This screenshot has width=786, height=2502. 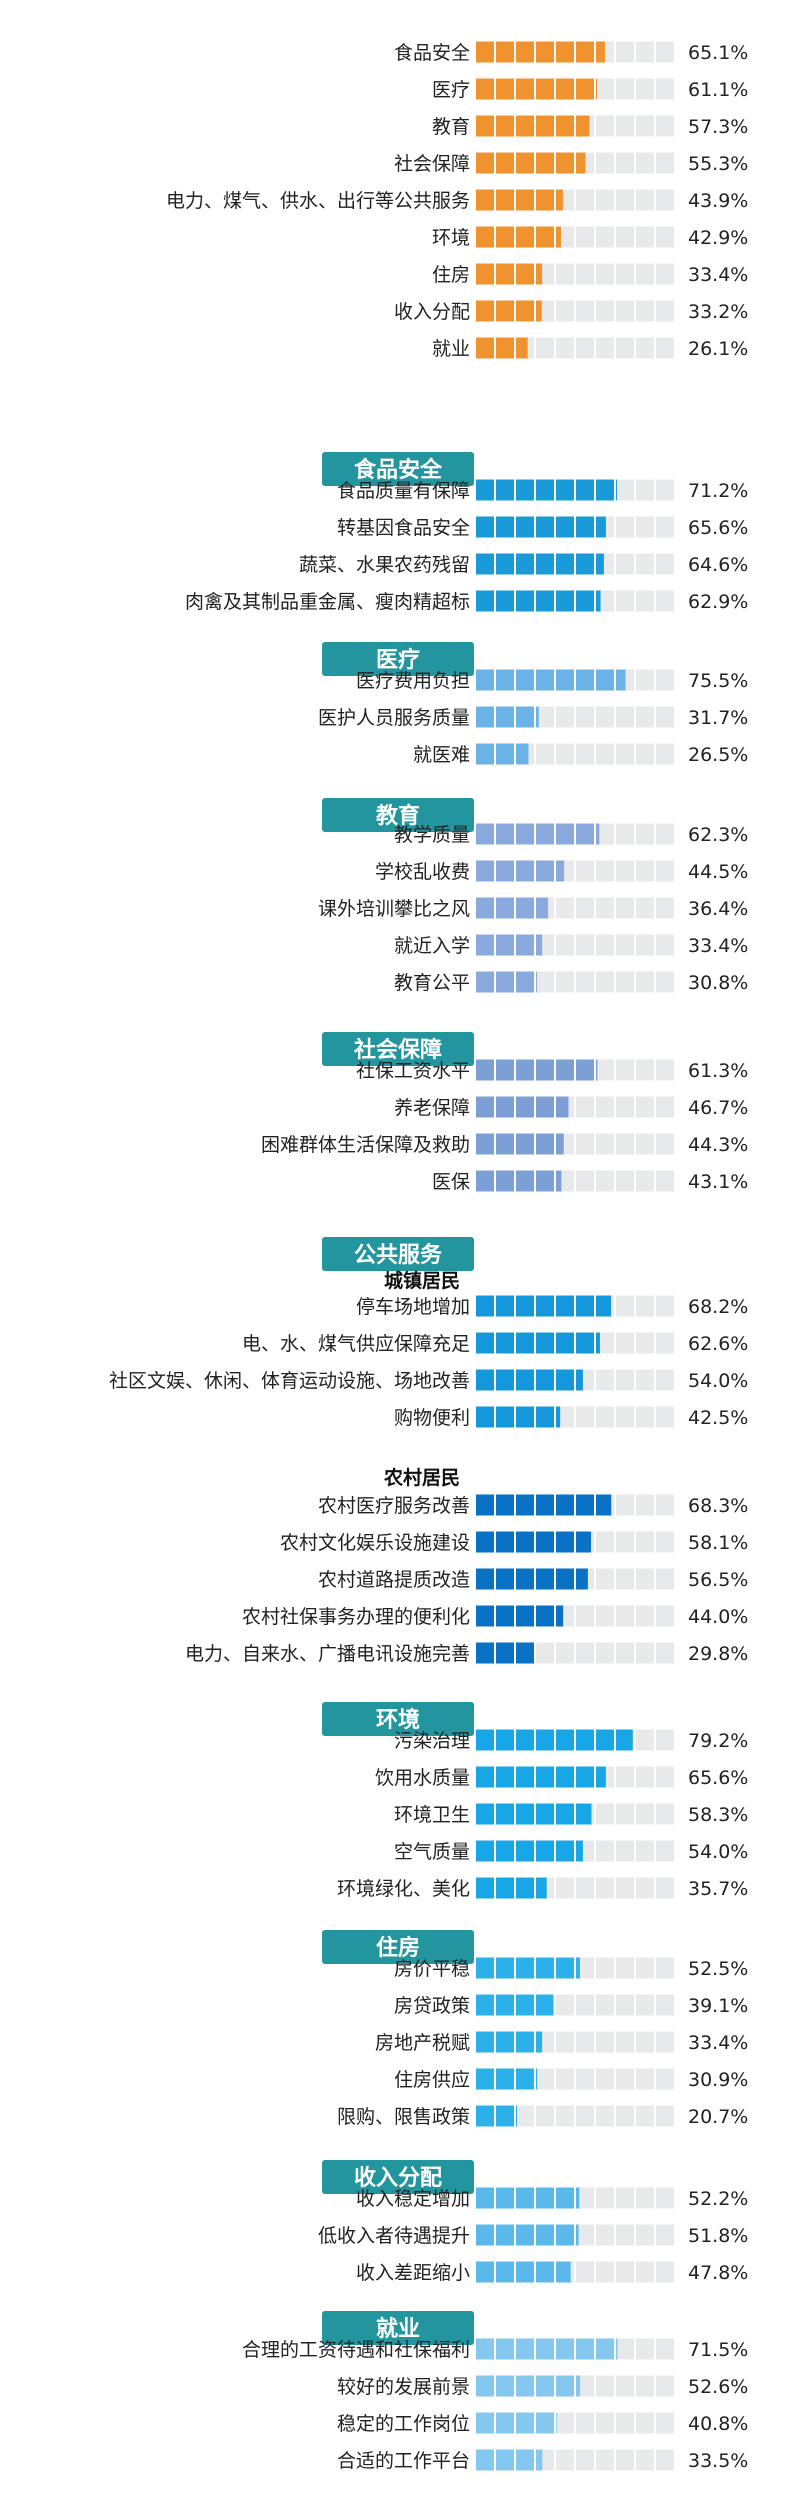 What do you see at coordinates (718, 1506) in the screenshot?
I see `bar-value-label: 68.3%` at bounding box center [718, 1506].